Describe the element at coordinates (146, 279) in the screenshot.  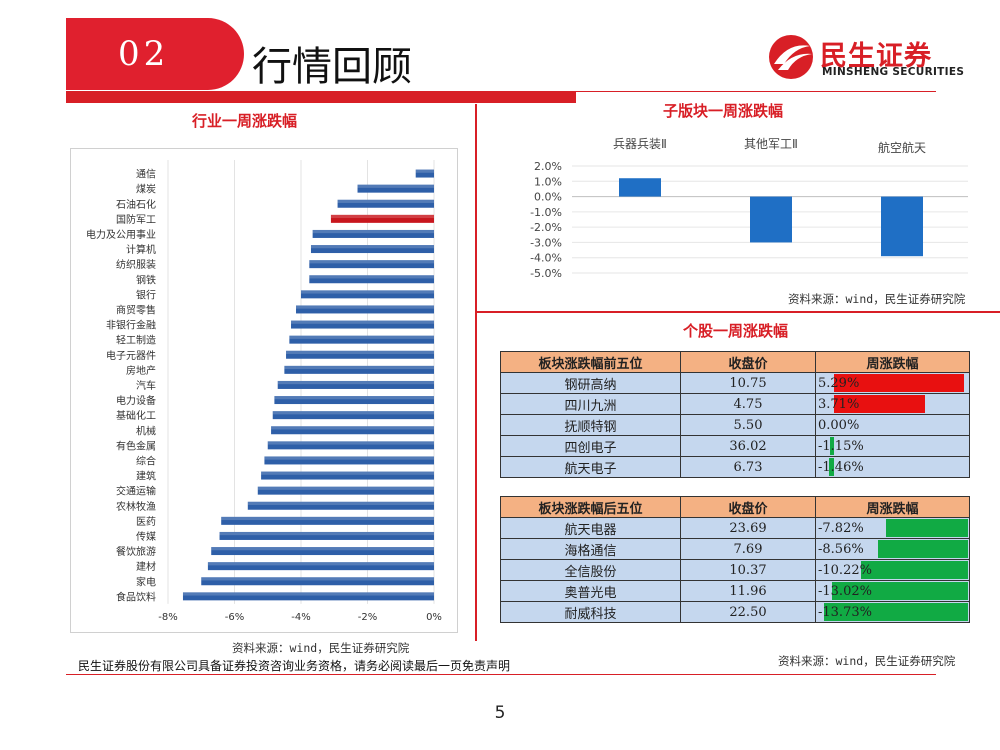
I see `industry-category-label: 钢铁` at that location.